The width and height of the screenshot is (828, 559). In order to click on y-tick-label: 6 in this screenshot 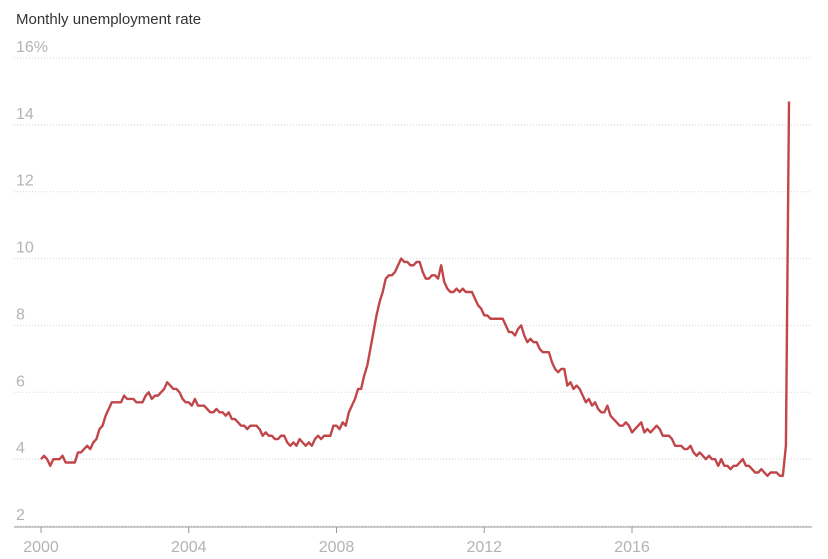, I will do `click(20, 381)`.